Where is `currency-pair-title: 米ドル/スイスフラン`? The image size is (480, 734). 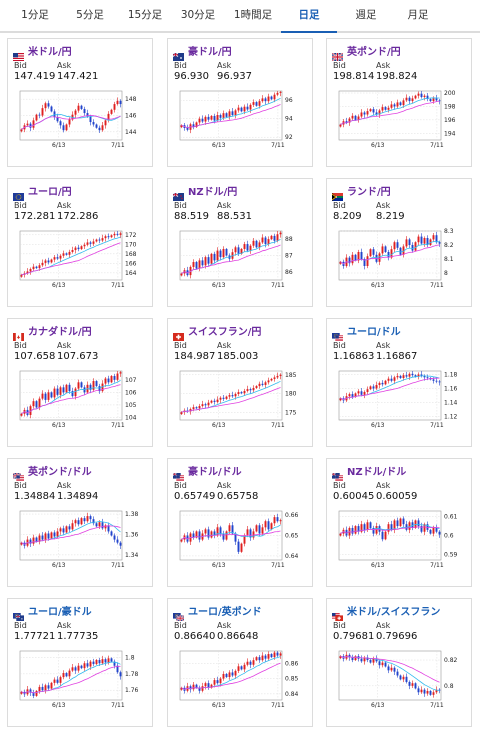
currency-pair-title: 米ドル/スイスフラン is located at coordinates (394, 612).